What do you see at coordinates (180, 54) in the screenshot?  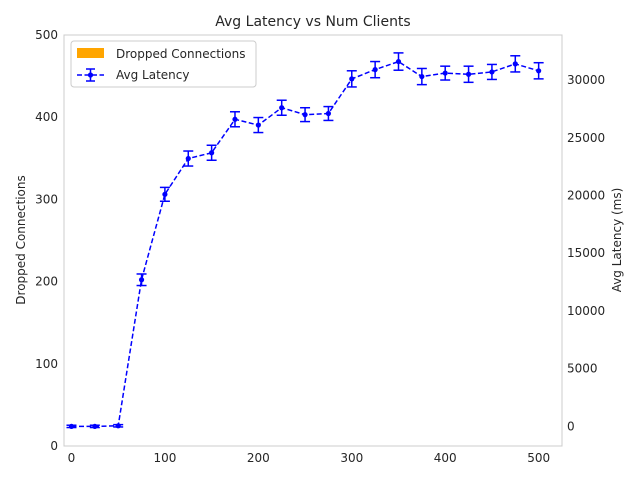 I see `legend-label-dropped: Dropped Connections` at bounding box center [180, 54].